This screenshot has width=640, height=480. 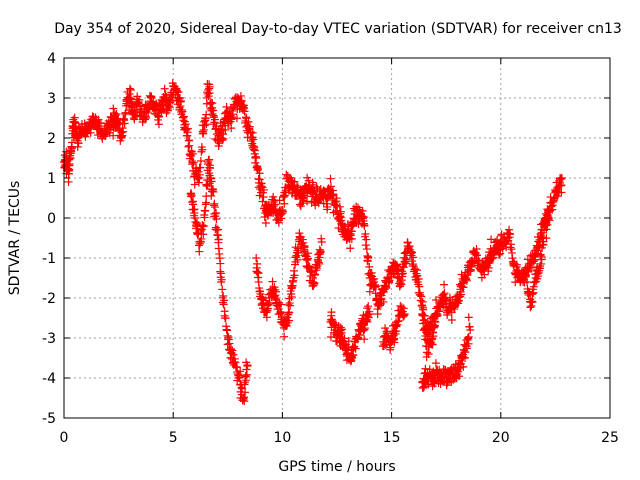 What do you see at coordinates (64, 438) in the screenshot?
I see `x-tick-label: 0` at bounding box center [64, 438].